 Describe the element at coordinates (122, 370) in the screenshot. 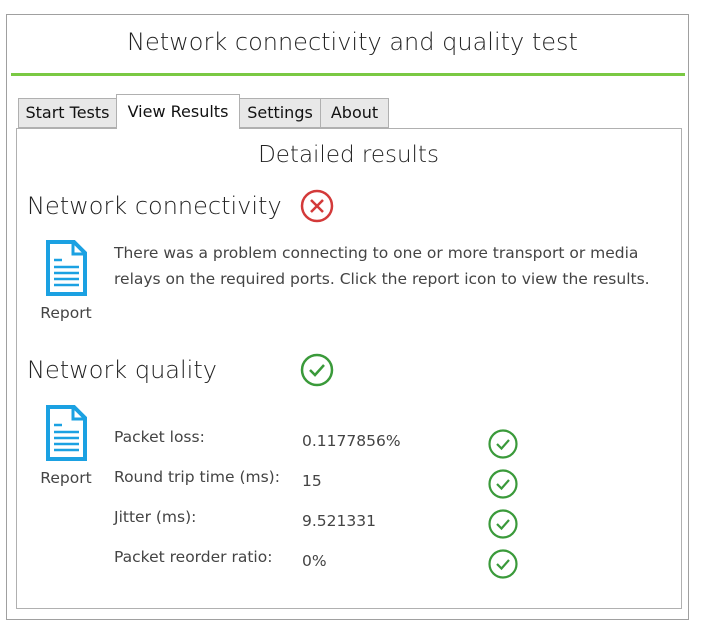

I see `quality-title: Network quality` at that location.